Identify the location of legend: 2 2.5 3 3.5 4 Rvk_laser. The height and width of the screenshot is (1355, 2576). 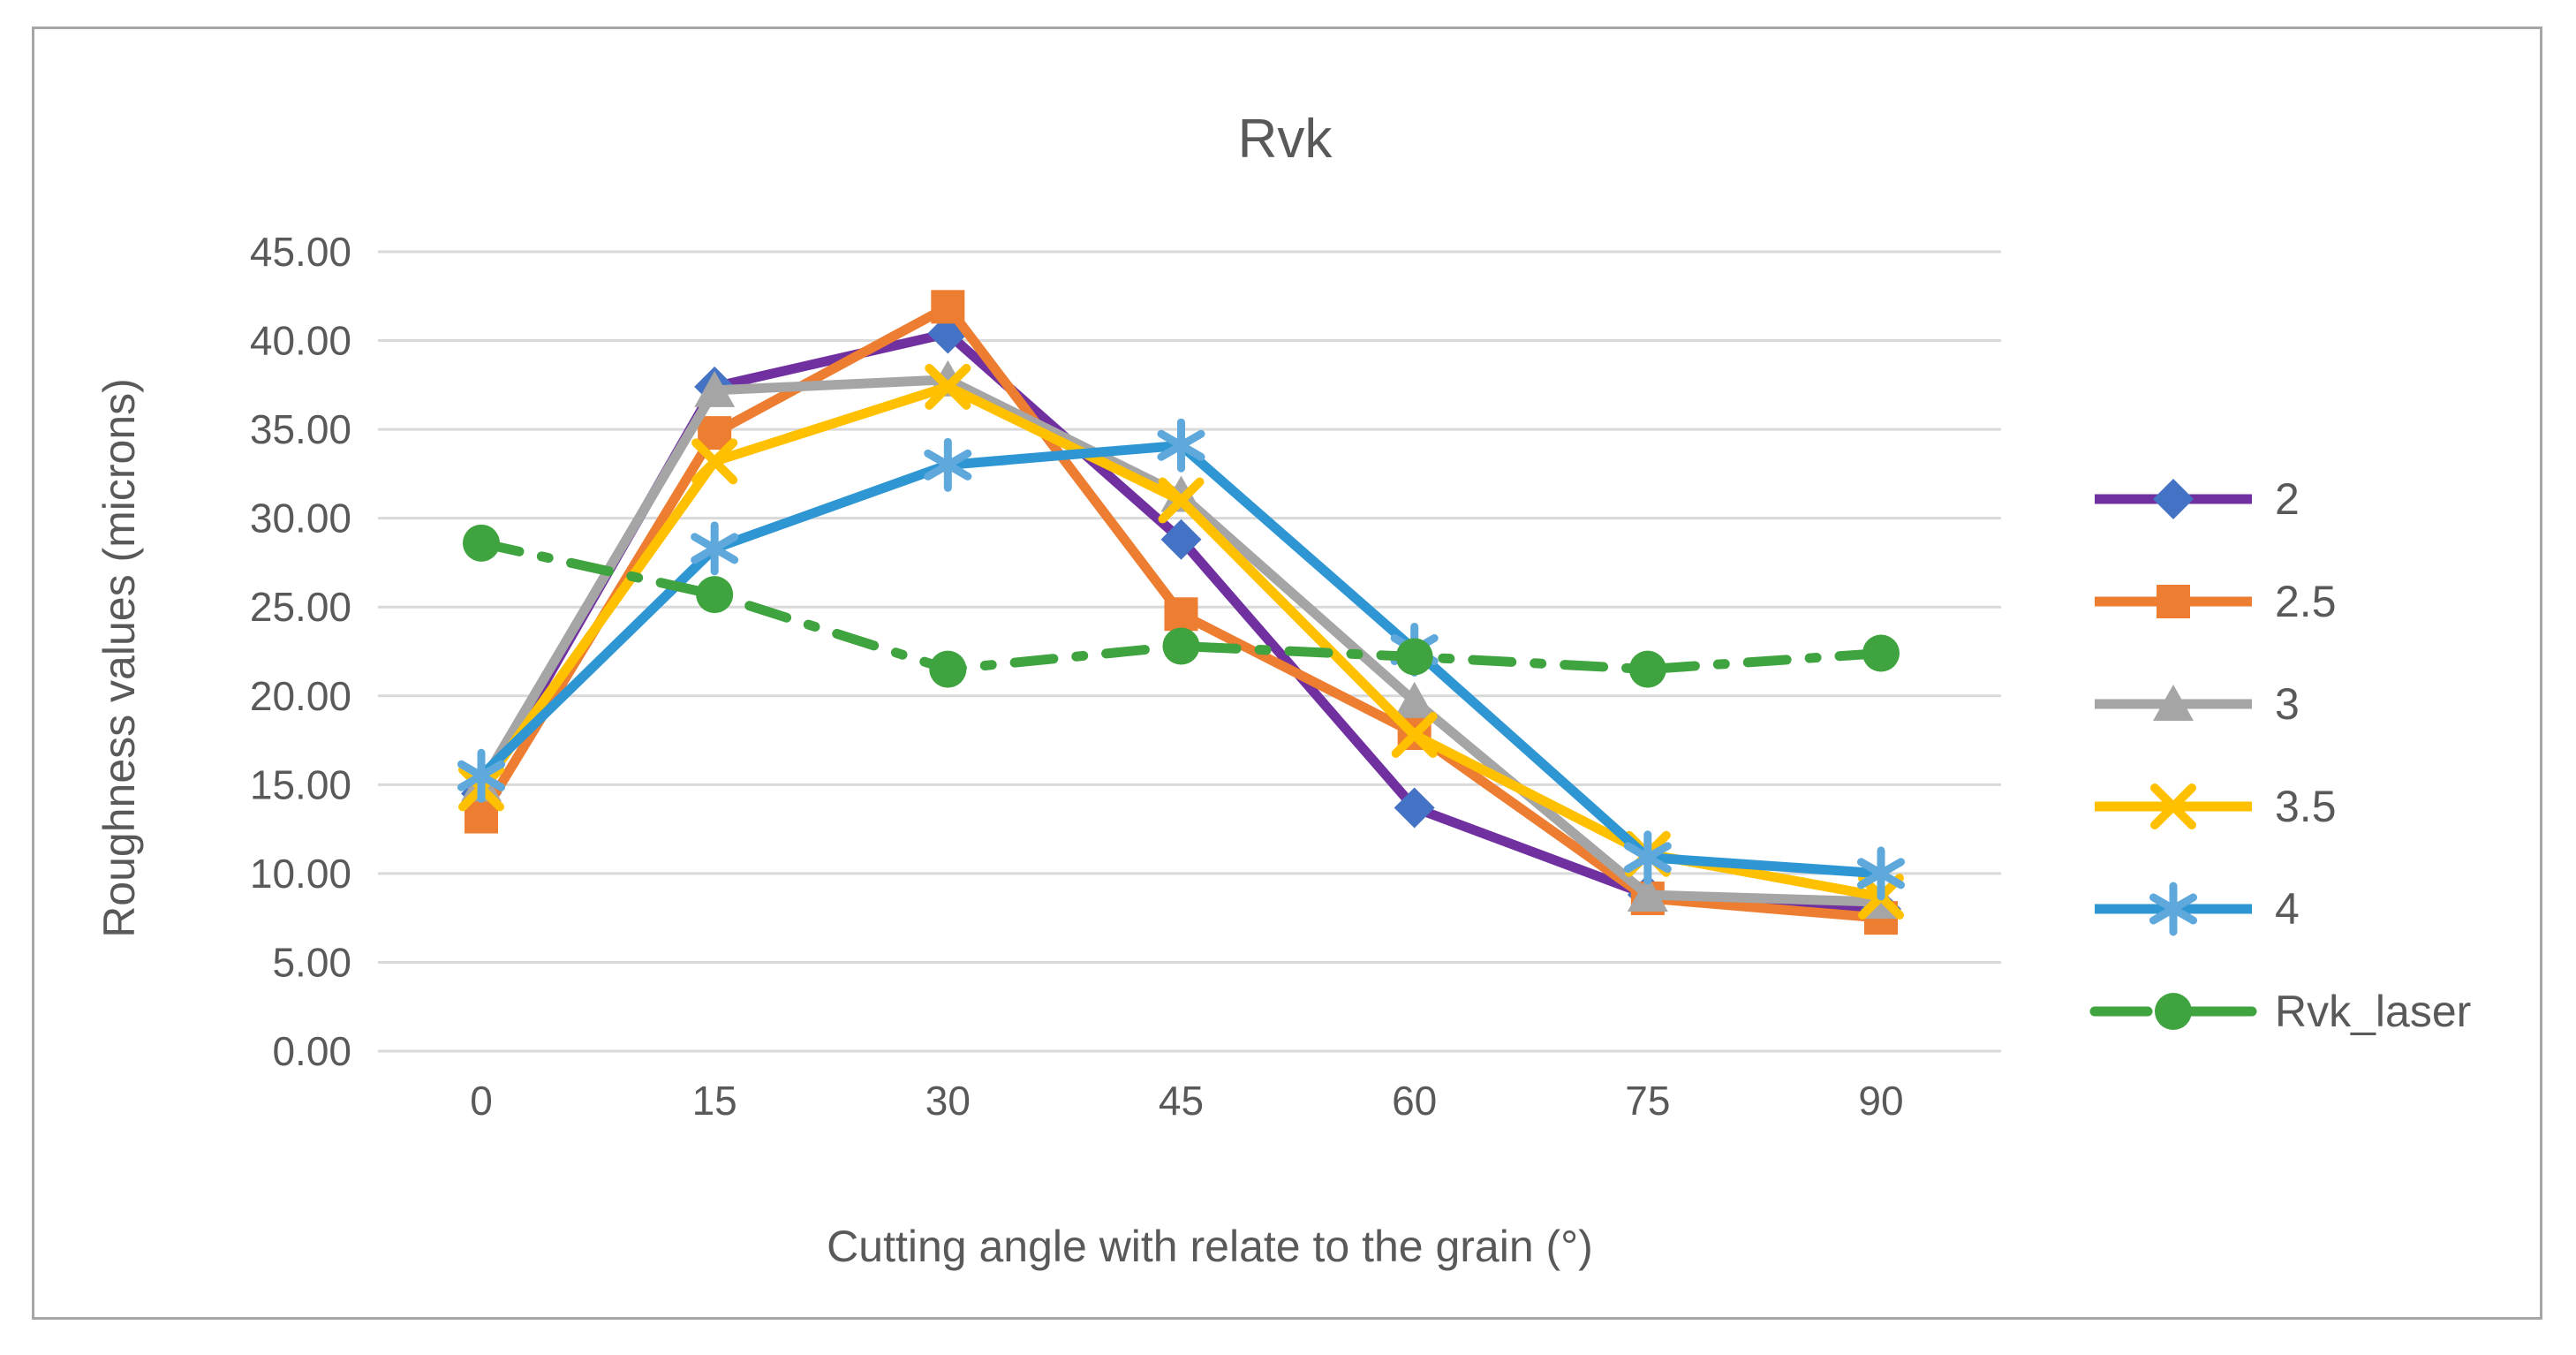
(2280, 755).